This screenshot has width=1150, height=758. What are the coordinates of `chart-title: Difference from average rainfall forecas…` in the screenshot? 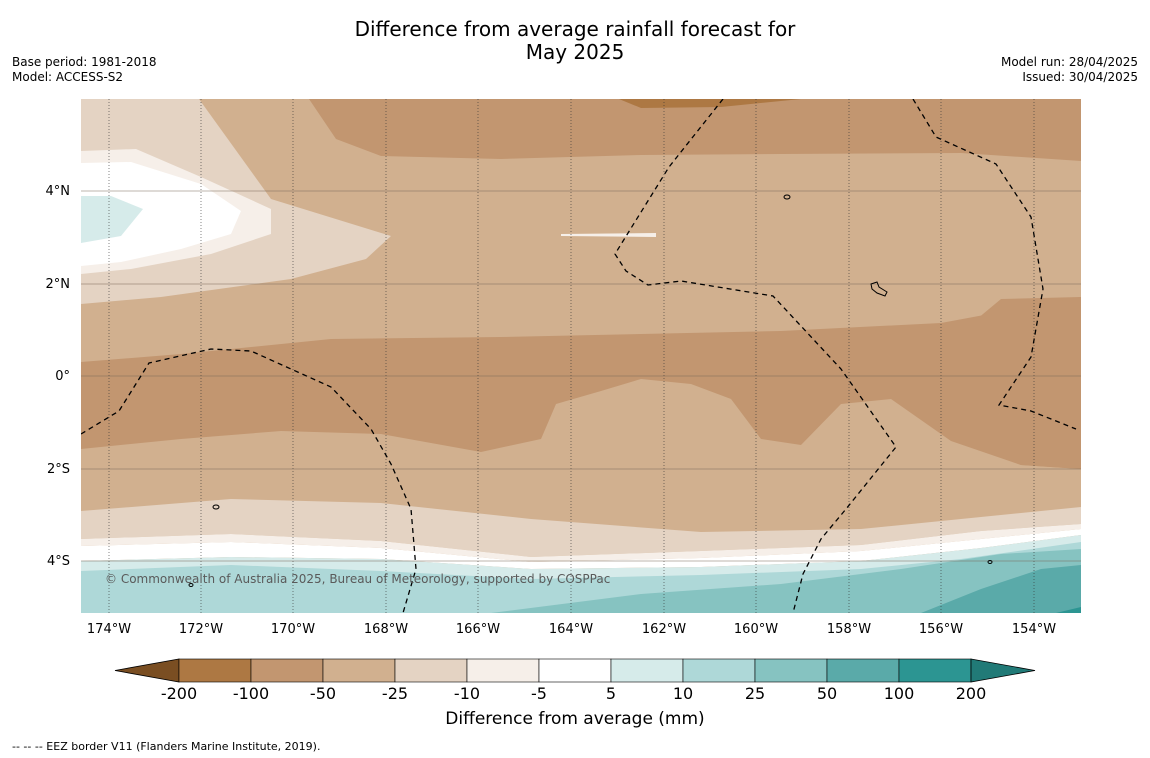 It's located at (575, 41).